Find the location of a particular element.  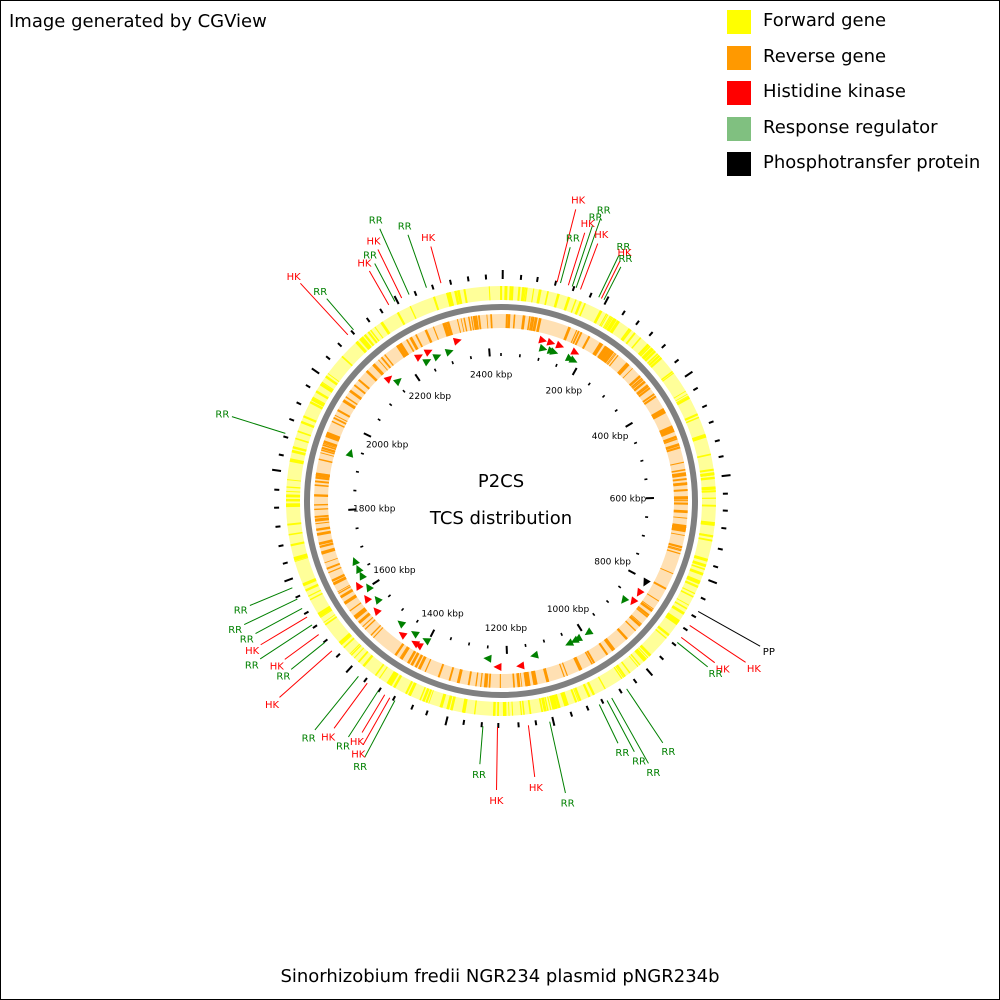

reverse-gene-track is located at coordinates (501, 501).